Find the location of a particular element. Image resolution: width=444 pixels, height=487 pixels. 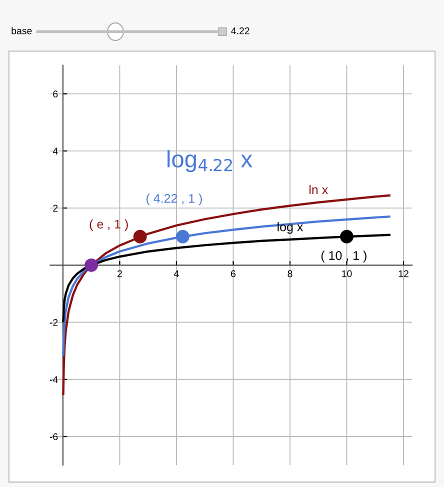

y-tick-label: -4 is located at coordinates (54, 379).